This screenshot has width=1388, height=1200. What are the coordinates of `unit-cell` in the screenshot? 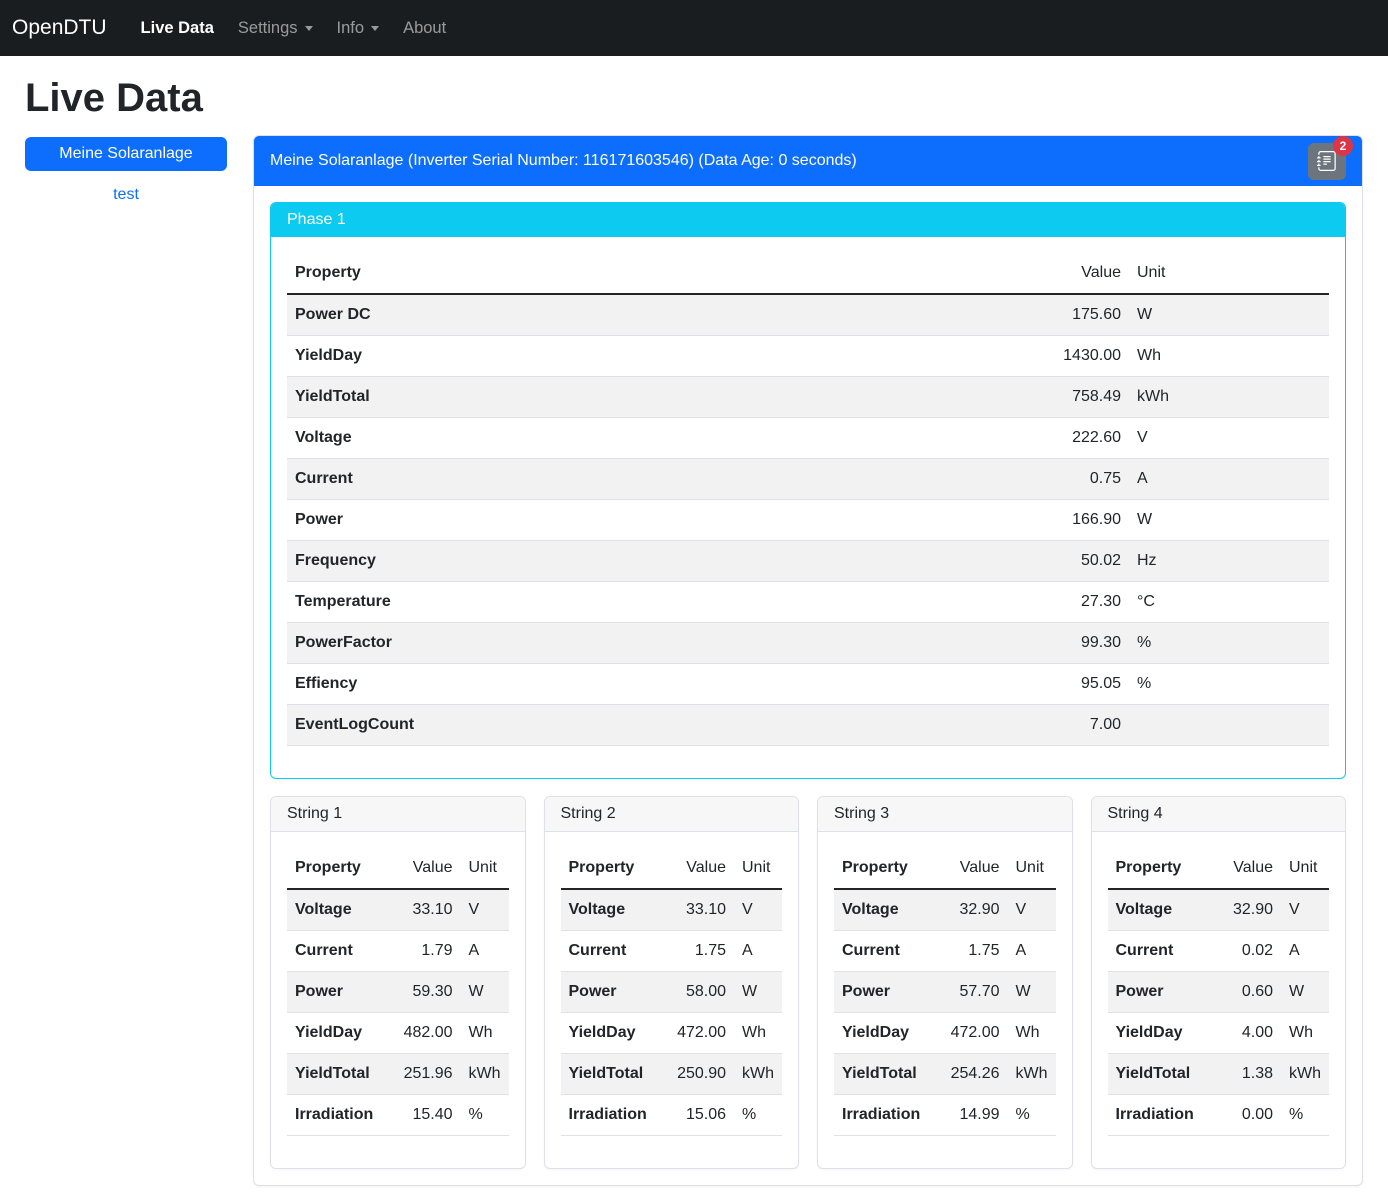 It's located at (1229, 725).